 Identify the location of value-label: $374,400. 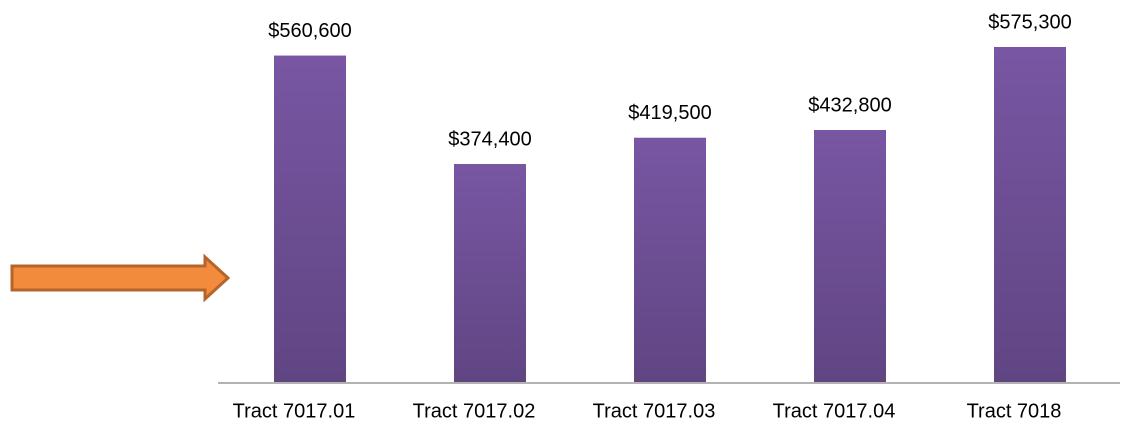
(489, 139).